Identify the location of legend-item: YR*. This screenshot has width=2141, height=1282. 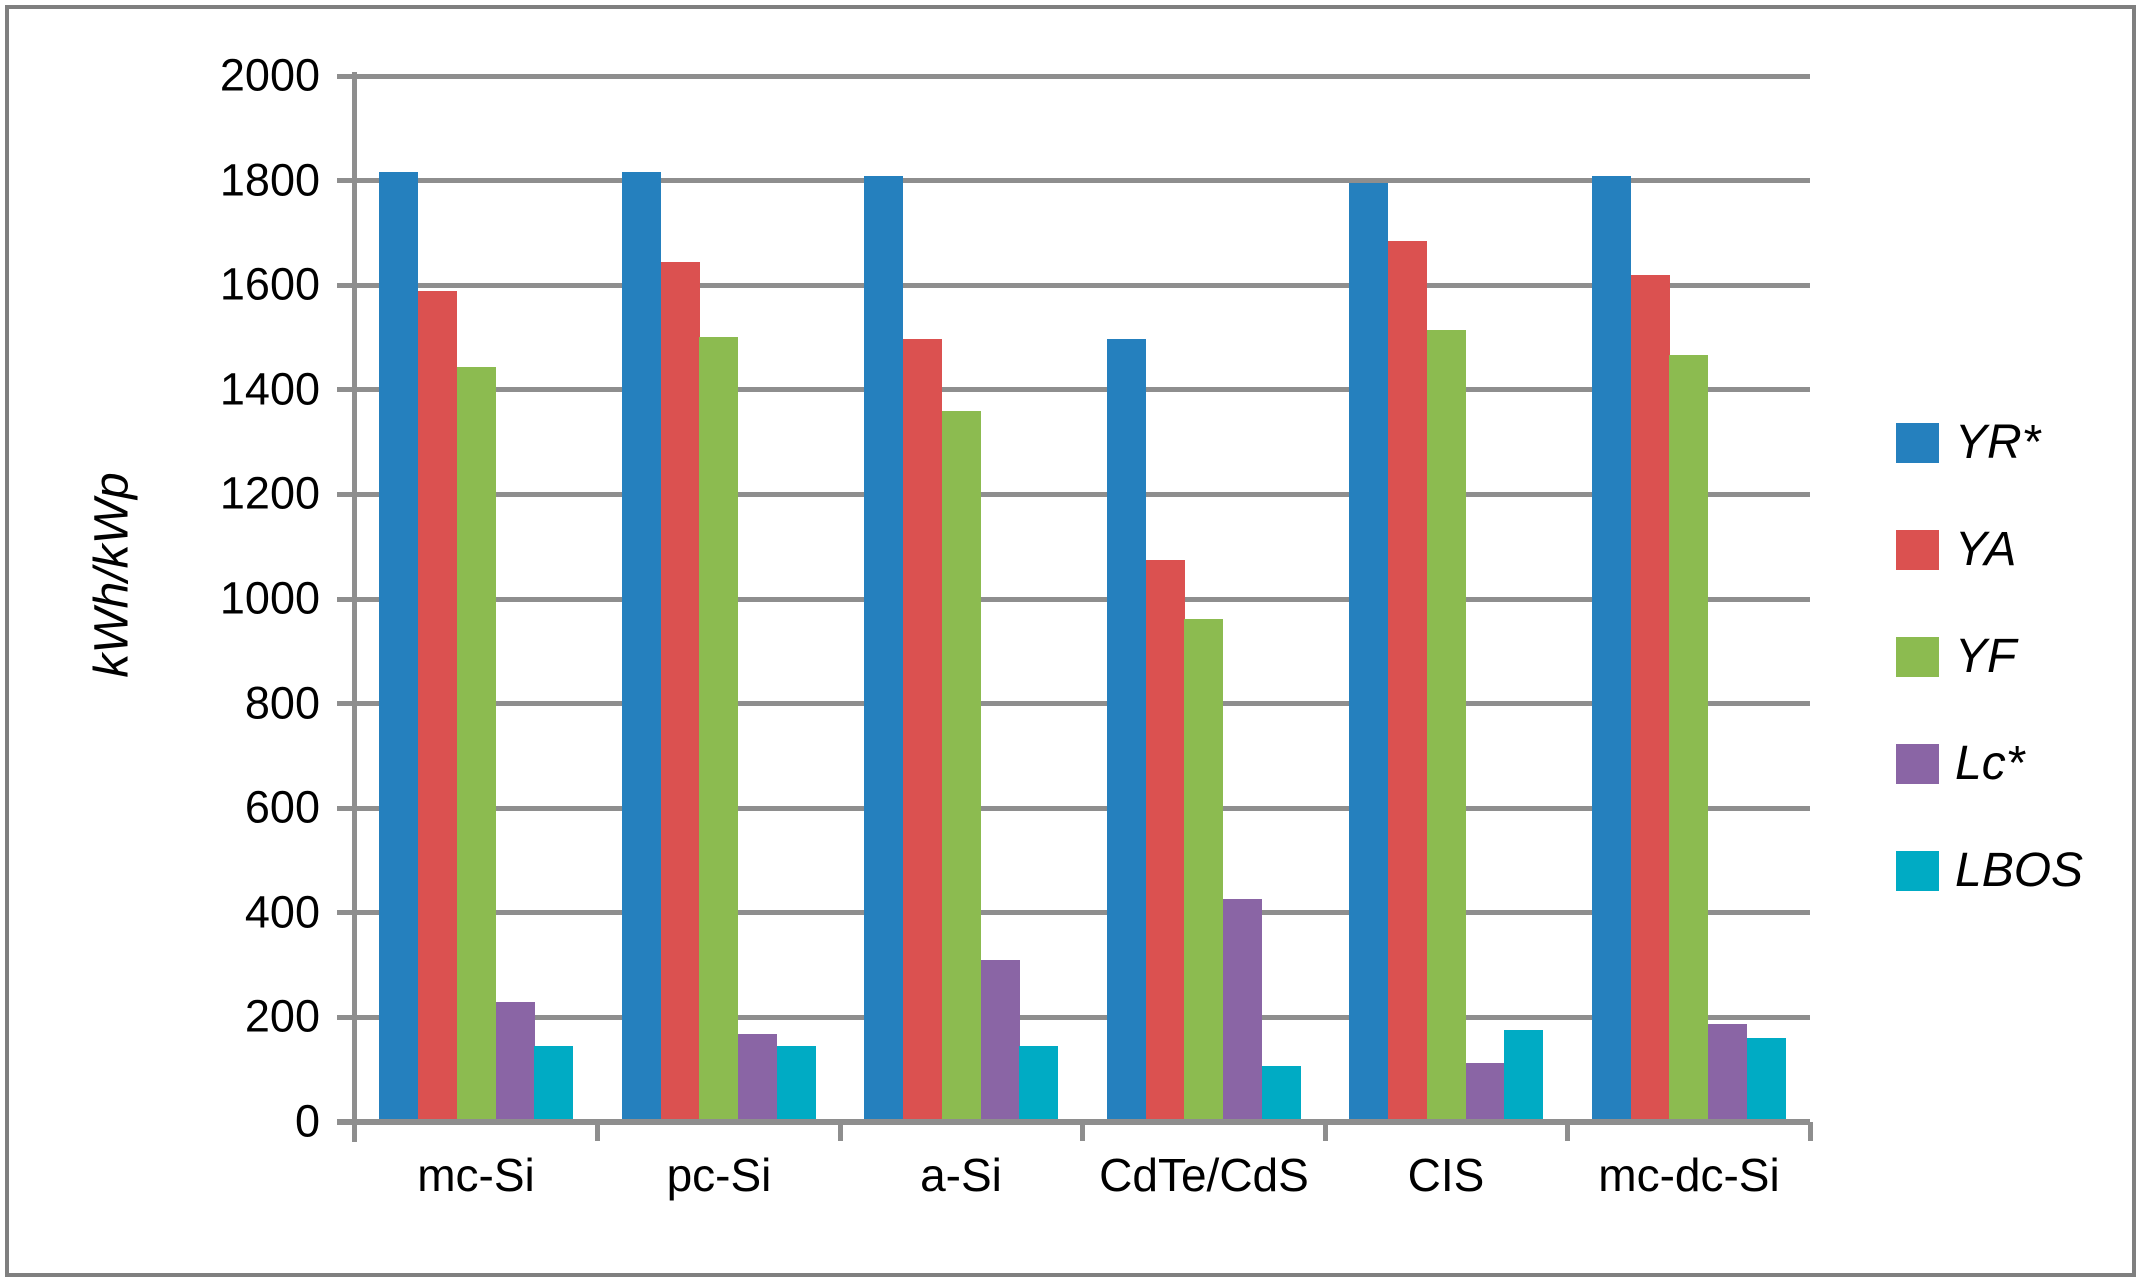
(2016, 442).